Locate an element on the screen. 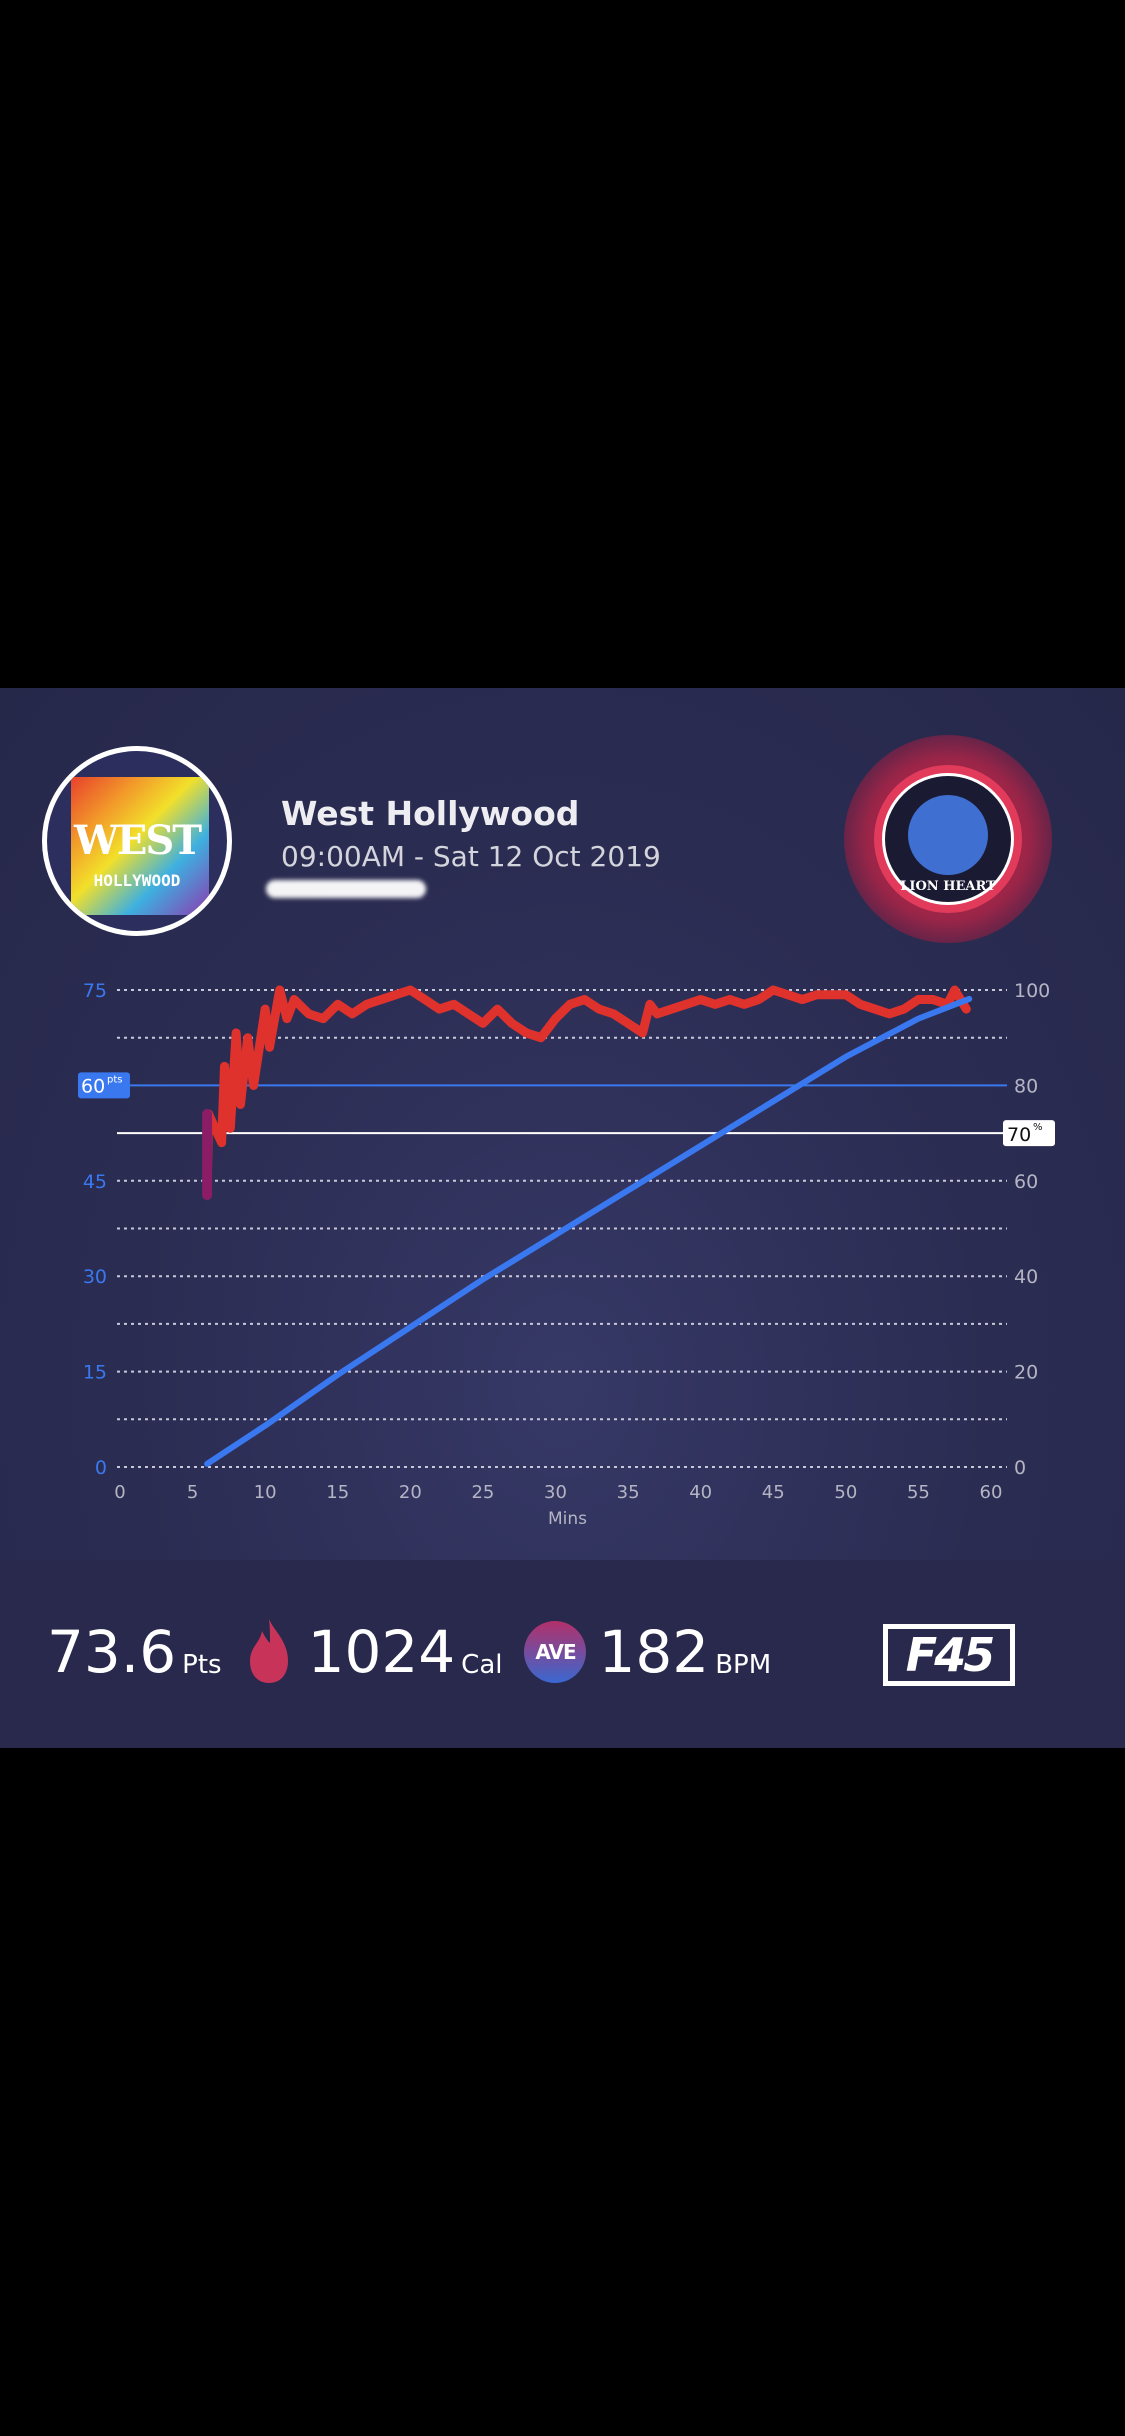 This screenshot has width=1125, height=2436. x-axis-tick: 30 is located at coordinates (555, 1492).